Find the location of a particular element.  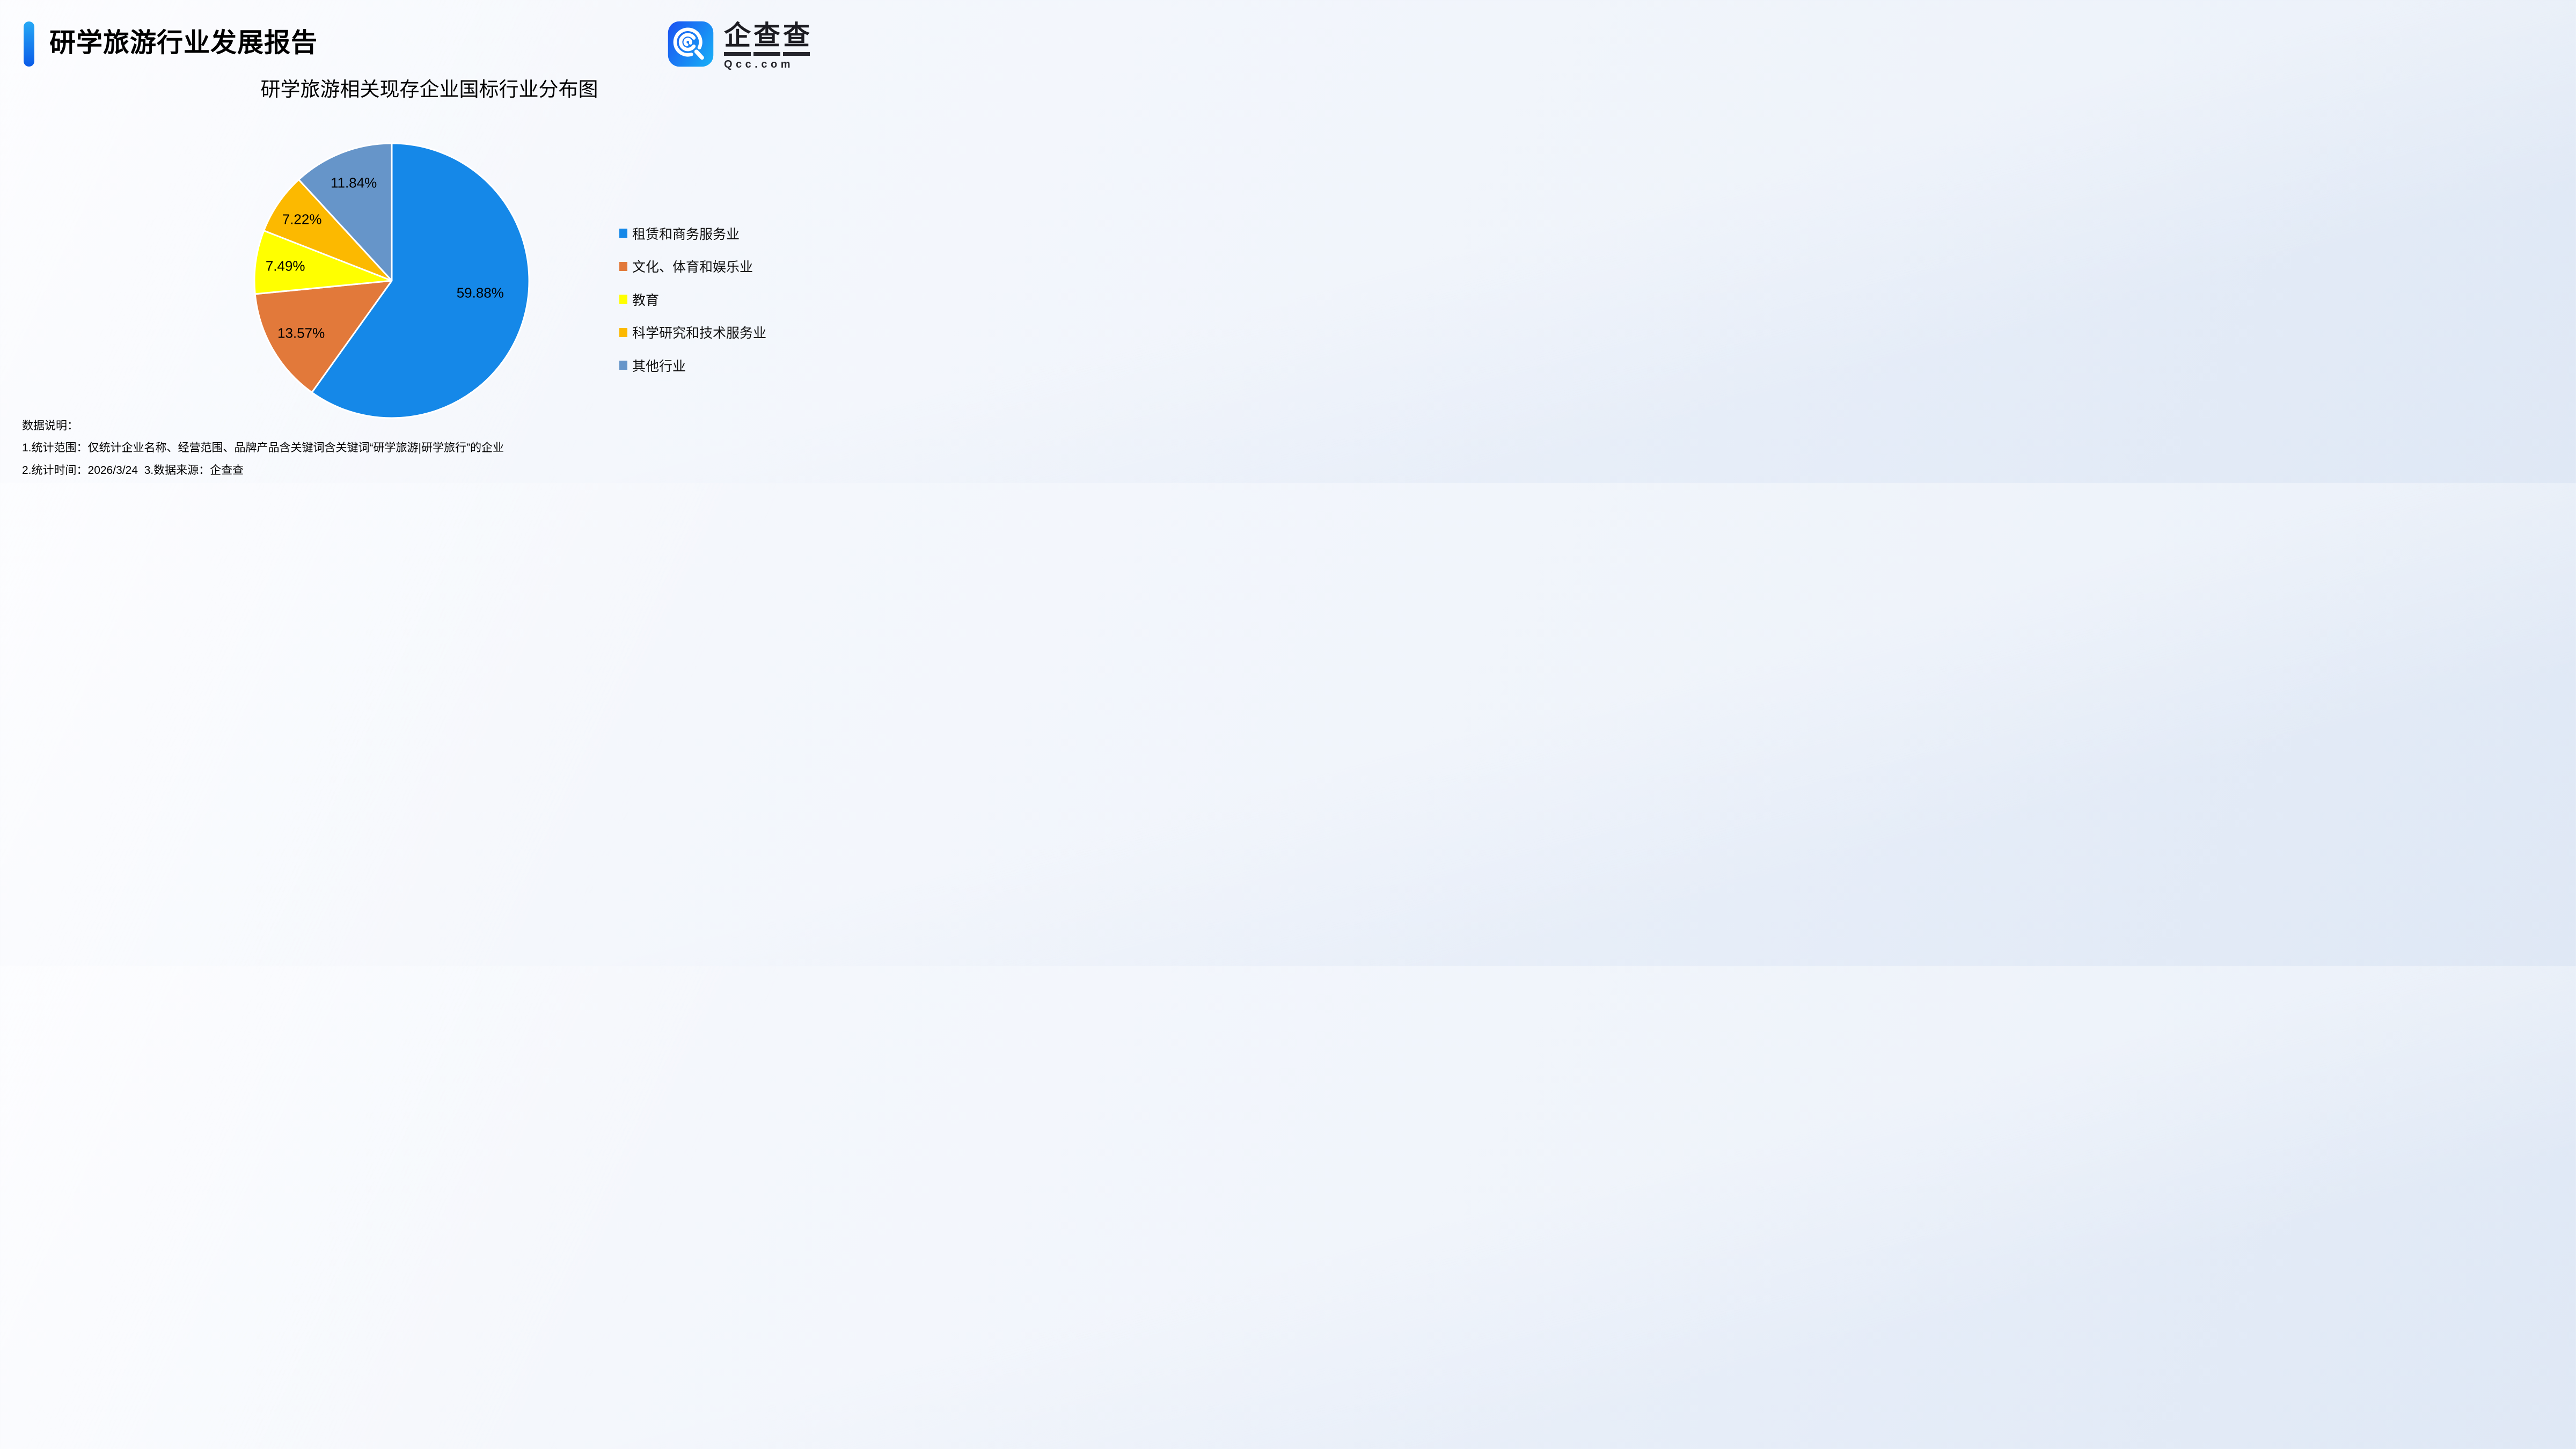

legend-label-1: 文化、体育和娱乐业 is located at coordinates (692, 267).